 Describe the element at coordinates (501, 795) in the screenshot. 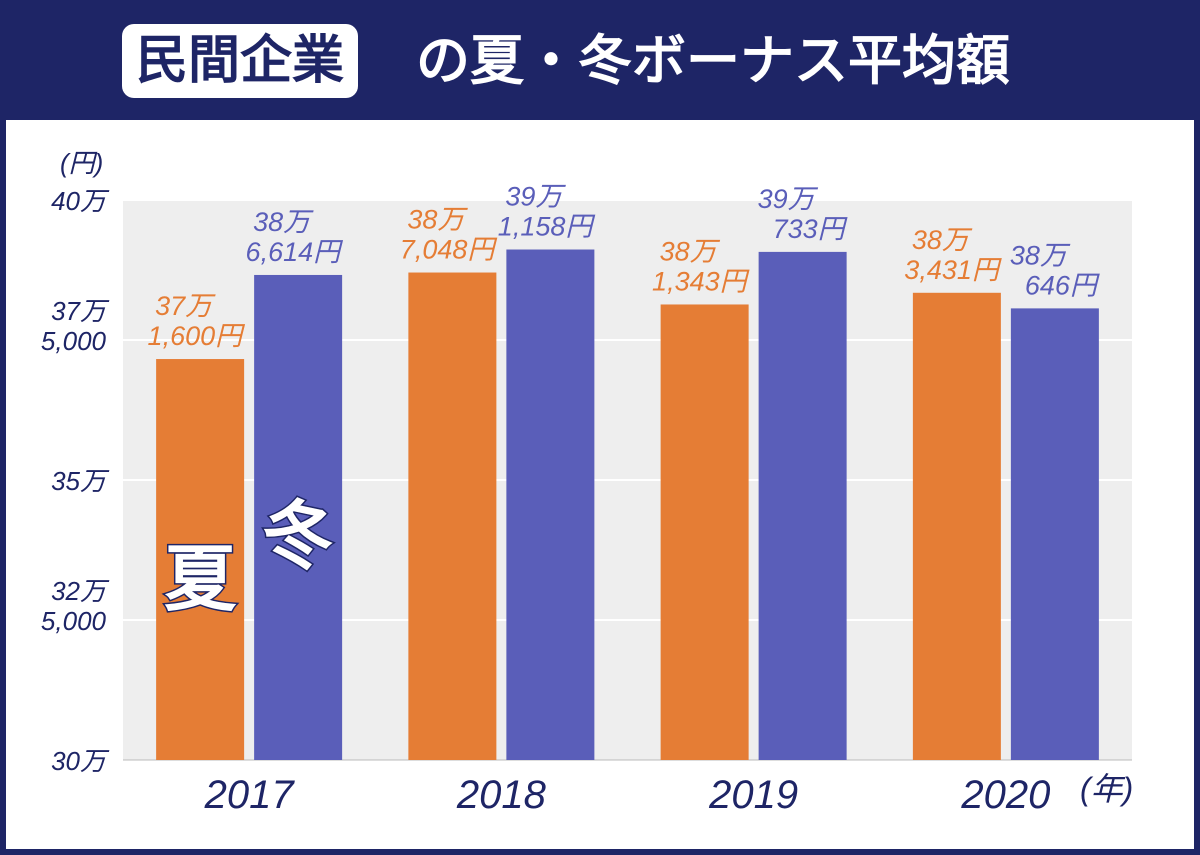

I see `x-tick-label: 2018` at that location.